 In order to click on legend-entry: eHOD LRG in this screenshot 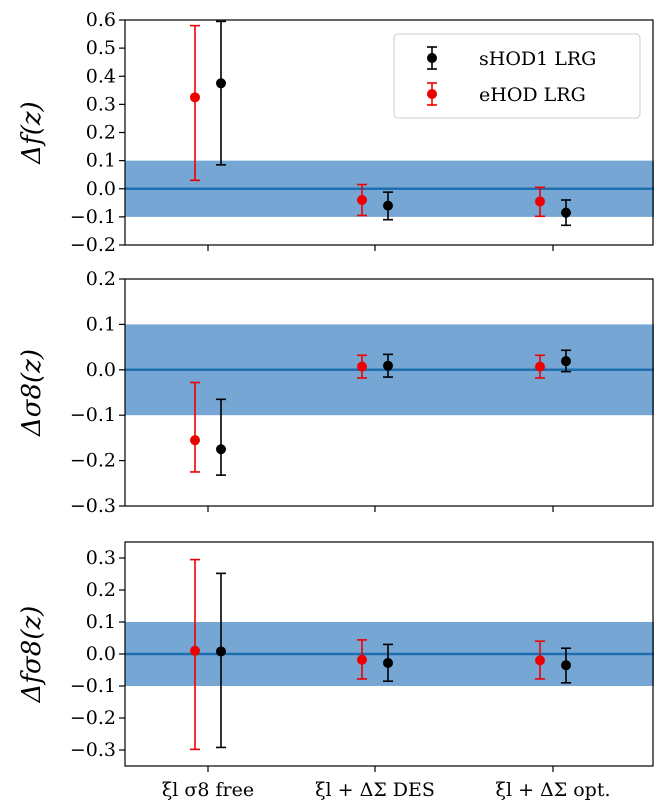, I will do `click(506, 94)`.